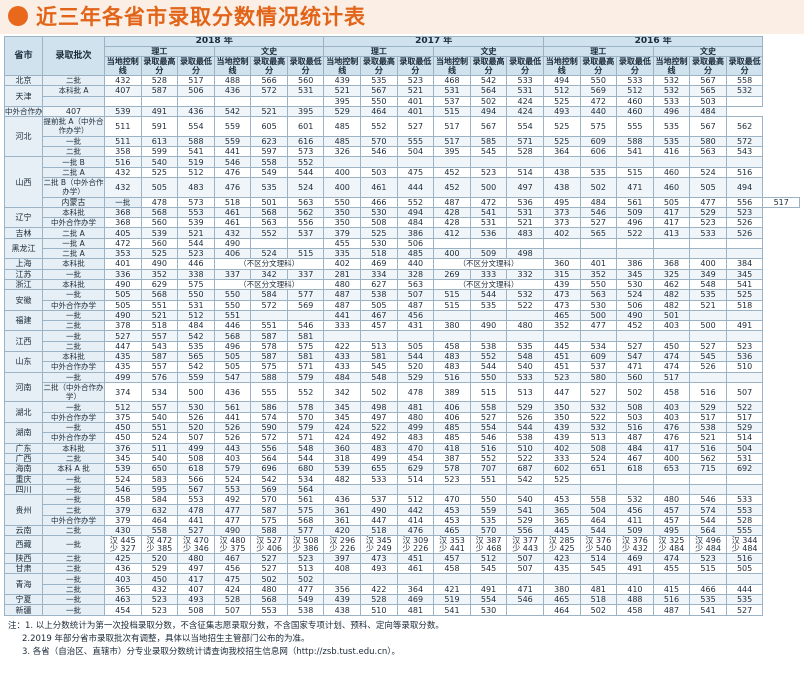 This screenshot has width=804, height=680. What do you see at coordinates (232, 377) in the screenshot?
I see `score-cell: 547` at bounding box center [232, 377].